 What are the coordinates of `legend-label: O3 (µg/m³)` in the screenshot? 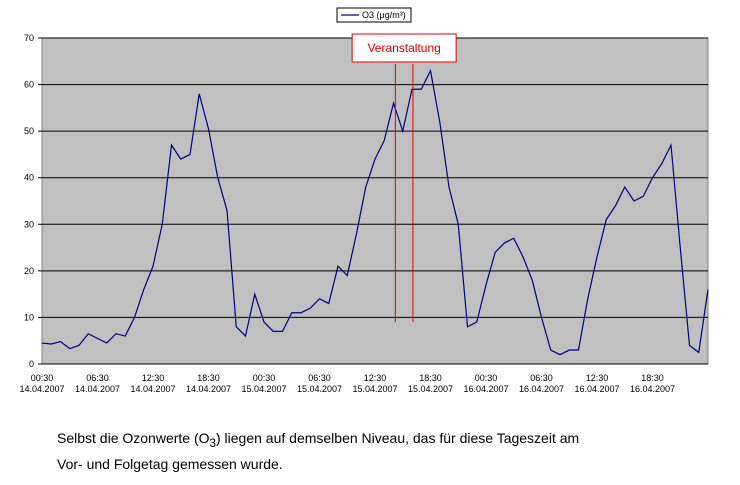 It's located at (384, 15).